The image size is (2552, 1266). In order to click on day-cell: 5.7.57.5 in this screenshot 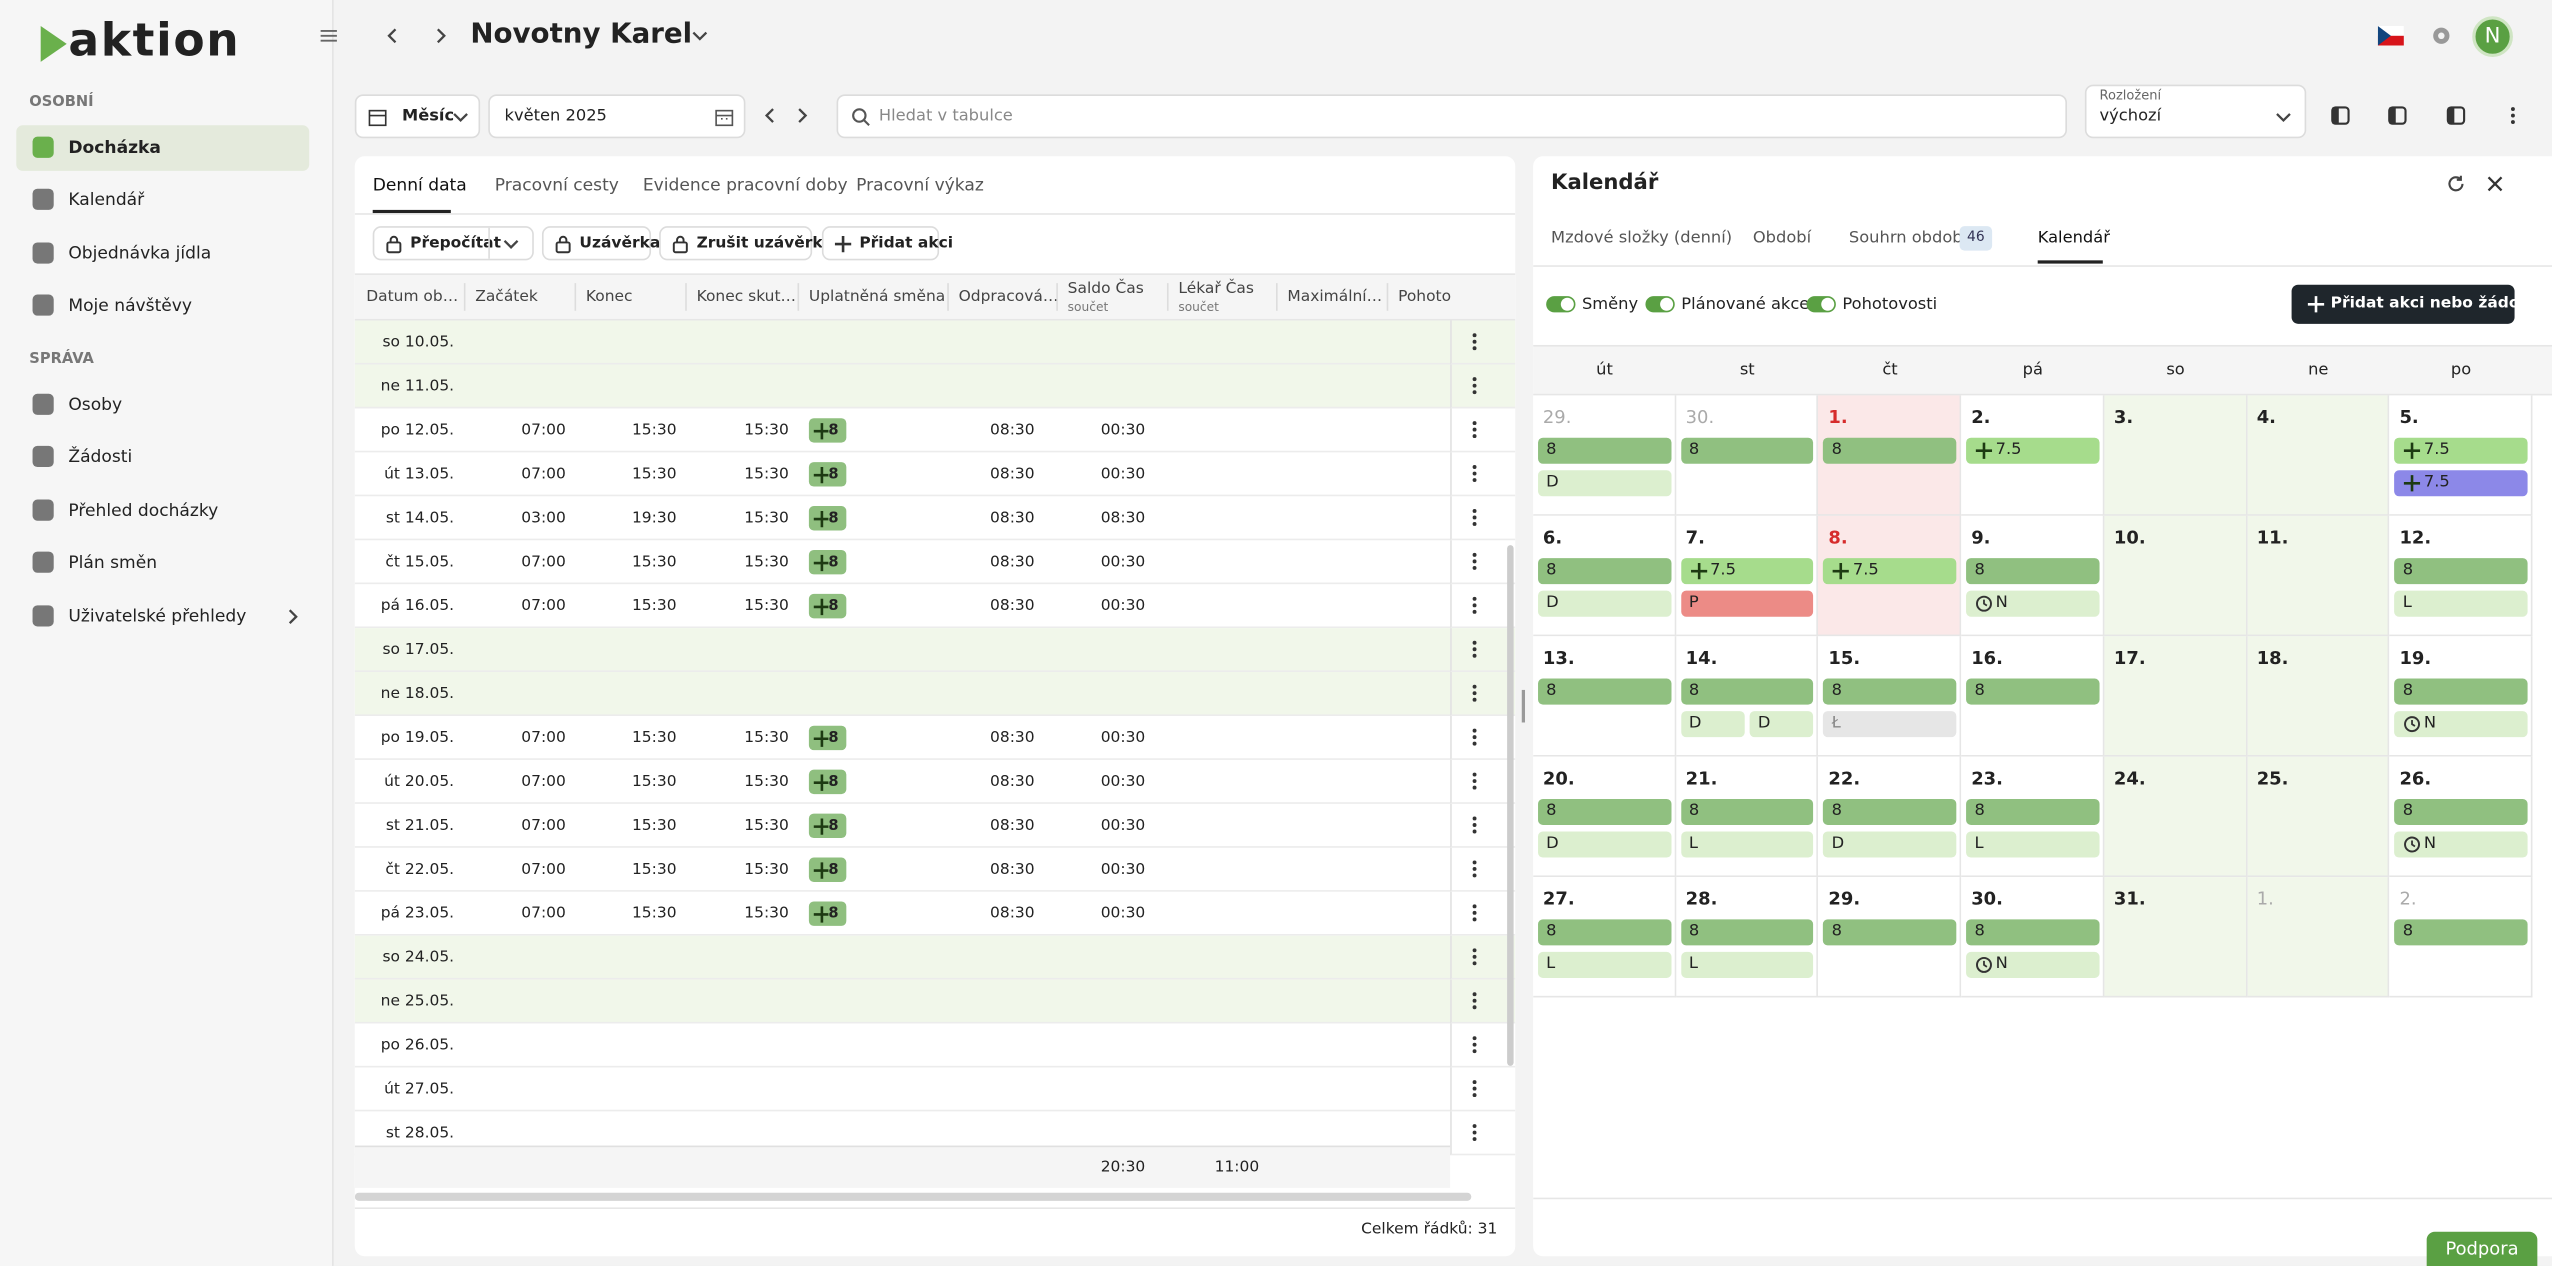, I will do `click(2461, 455)`.